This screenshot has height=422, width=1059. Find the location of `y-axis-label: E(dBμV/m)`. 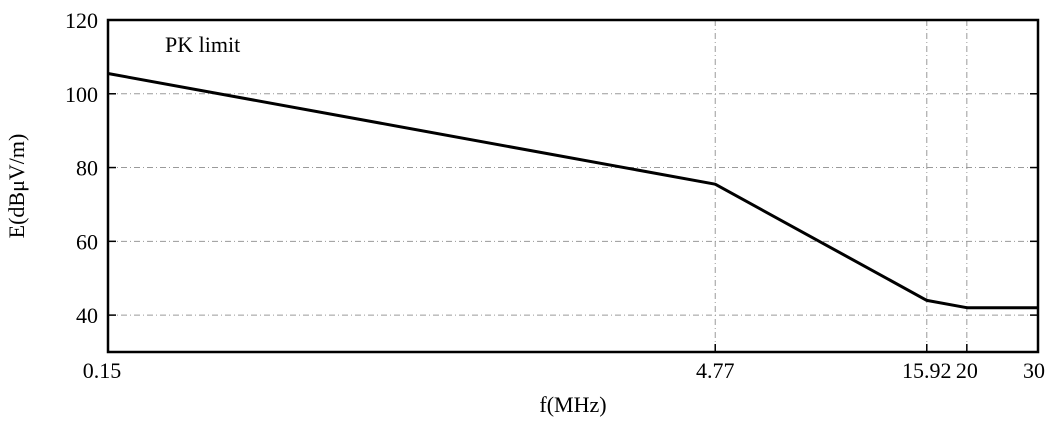

y-axis-label: E(dBμV/m) is located at coordinates (16, 186).